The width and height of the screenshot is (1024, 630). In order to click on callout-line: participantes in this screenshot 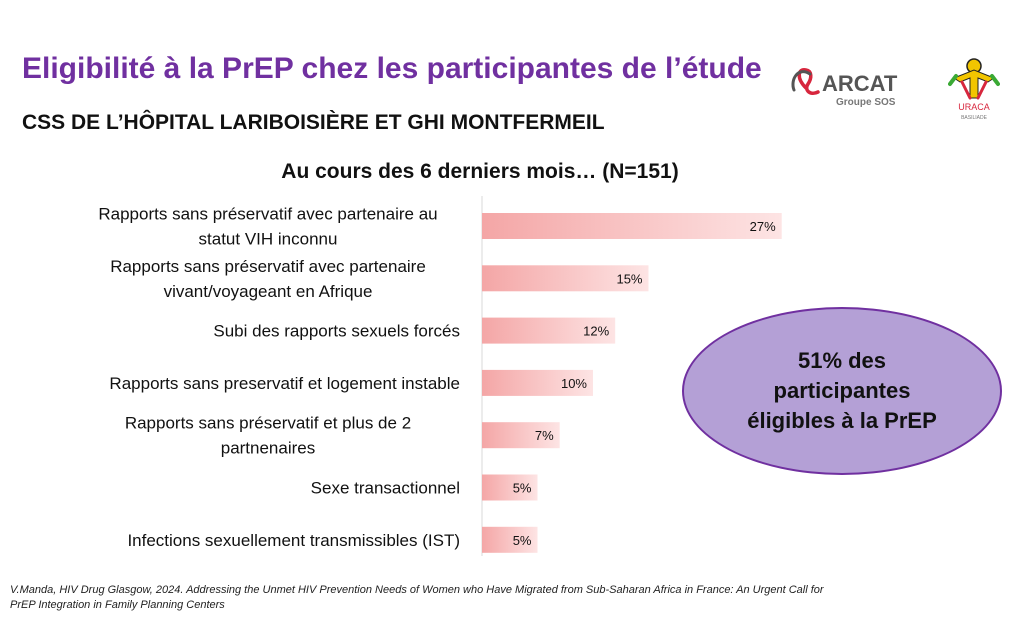, I will do `click(842, 390)`.